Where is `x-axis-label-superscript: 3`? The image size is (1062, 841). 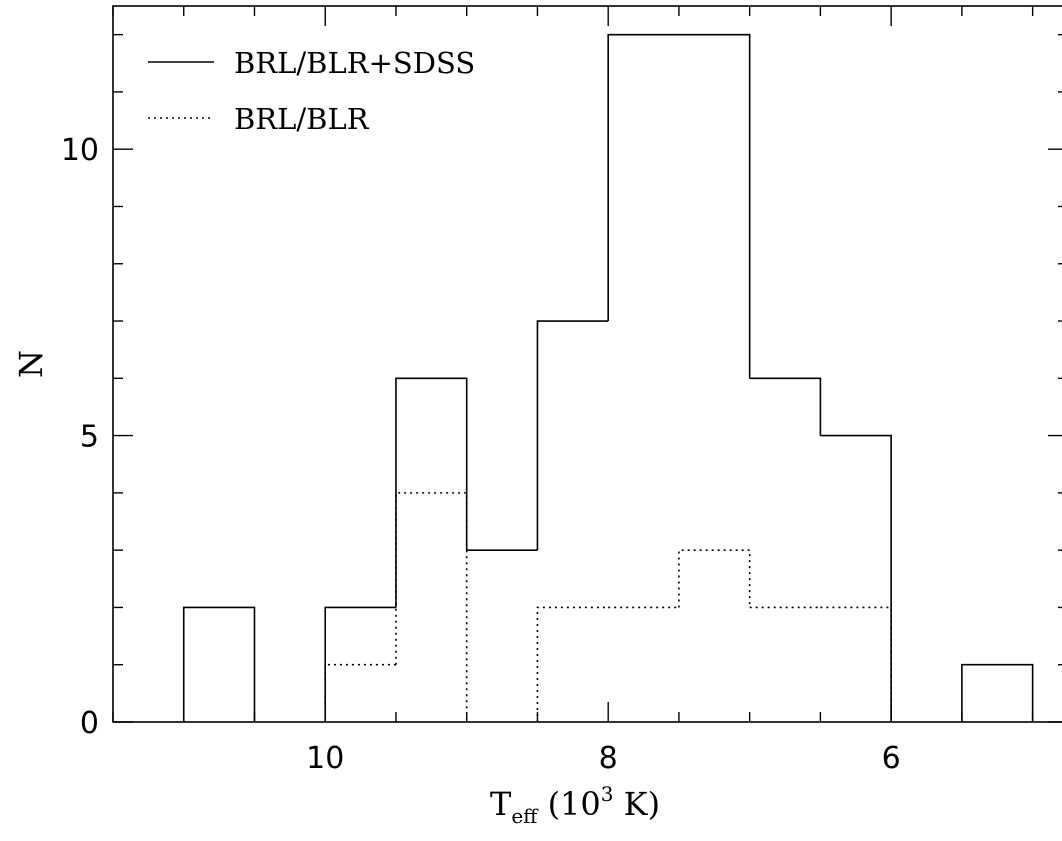 x-axis-label-superscript: 3 is located at coordinates (607, 794).